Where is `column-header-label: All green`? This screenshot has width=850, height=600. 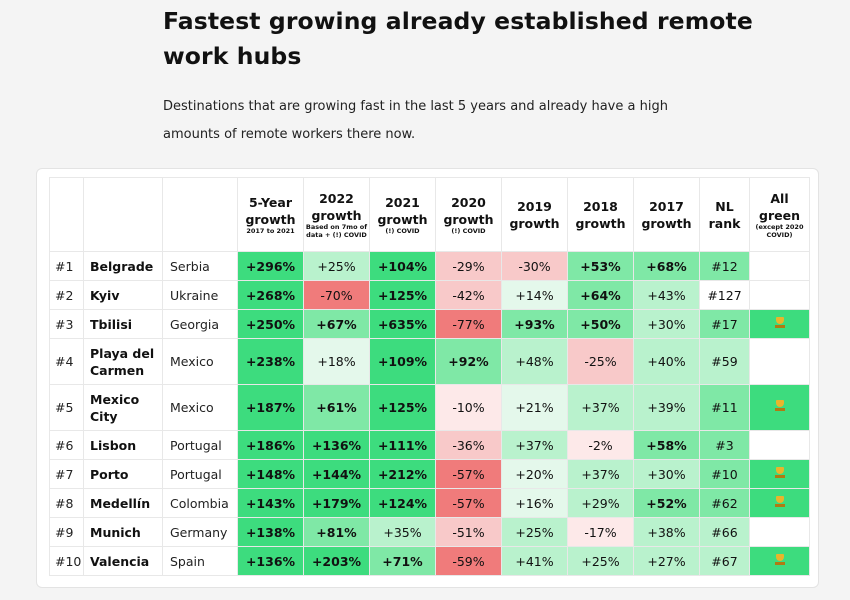
column-header-label: All green is located at coordinates (779, 207).